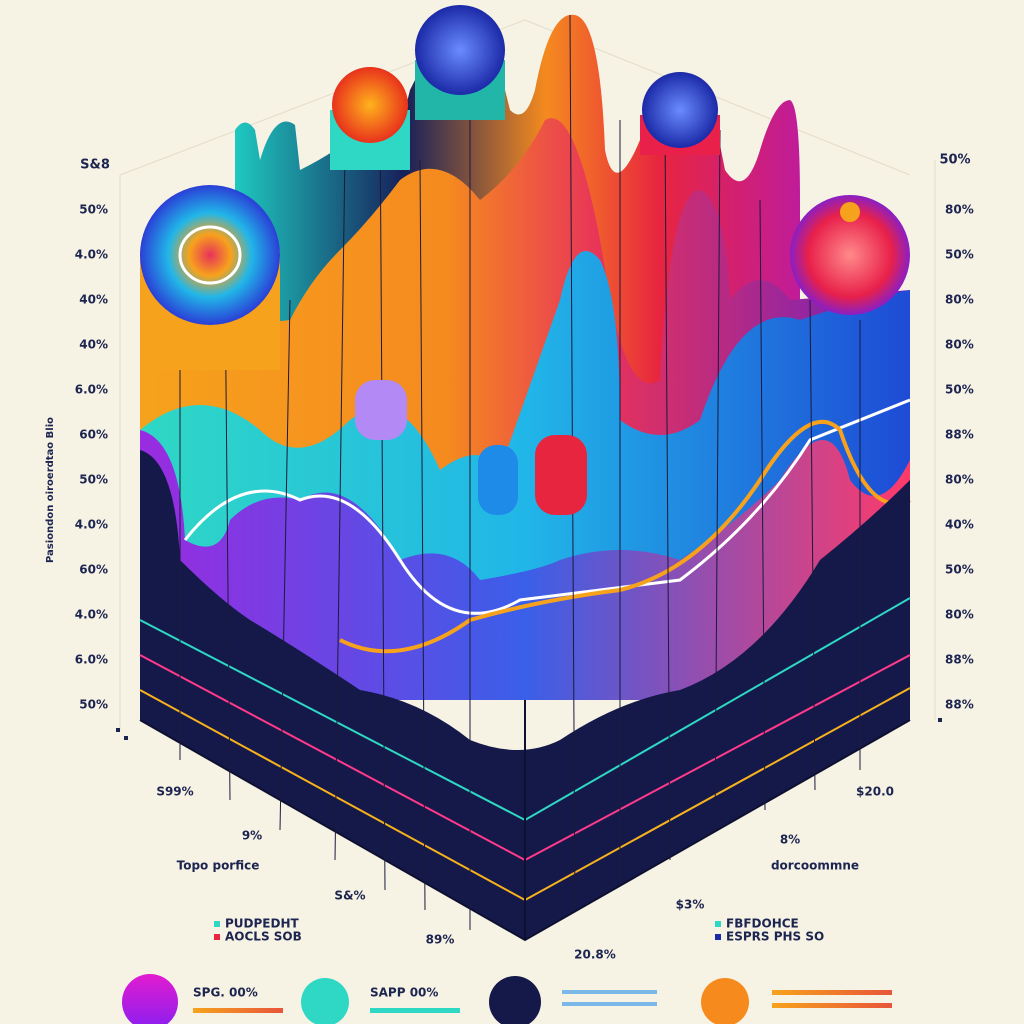 The height and width of the screenshot is (1024, 1024). I want to click on bottom-left-label: 9%, so click(252, 836).